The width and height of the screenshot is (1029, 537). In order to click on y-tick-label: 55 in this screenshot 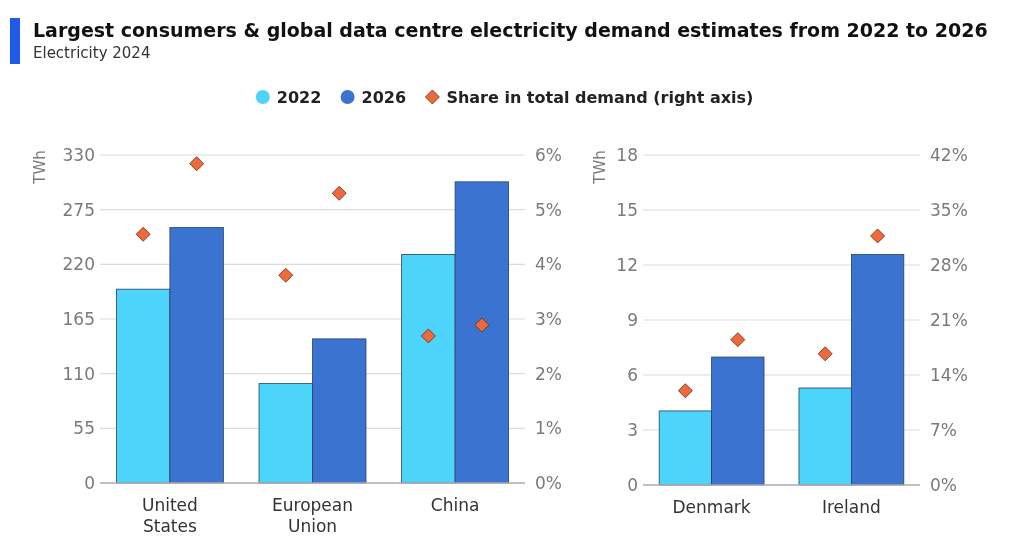, I will do `click(84, 428)`.